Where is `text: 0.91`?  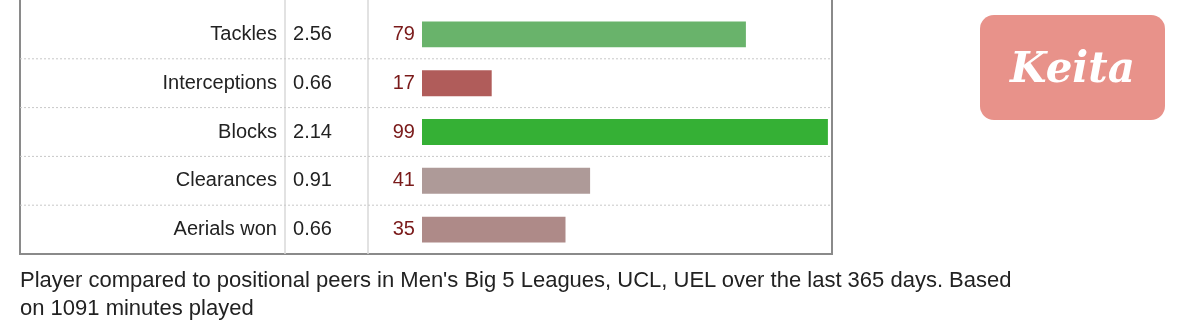
text: 0.91 is located at coordinates (312, 179).